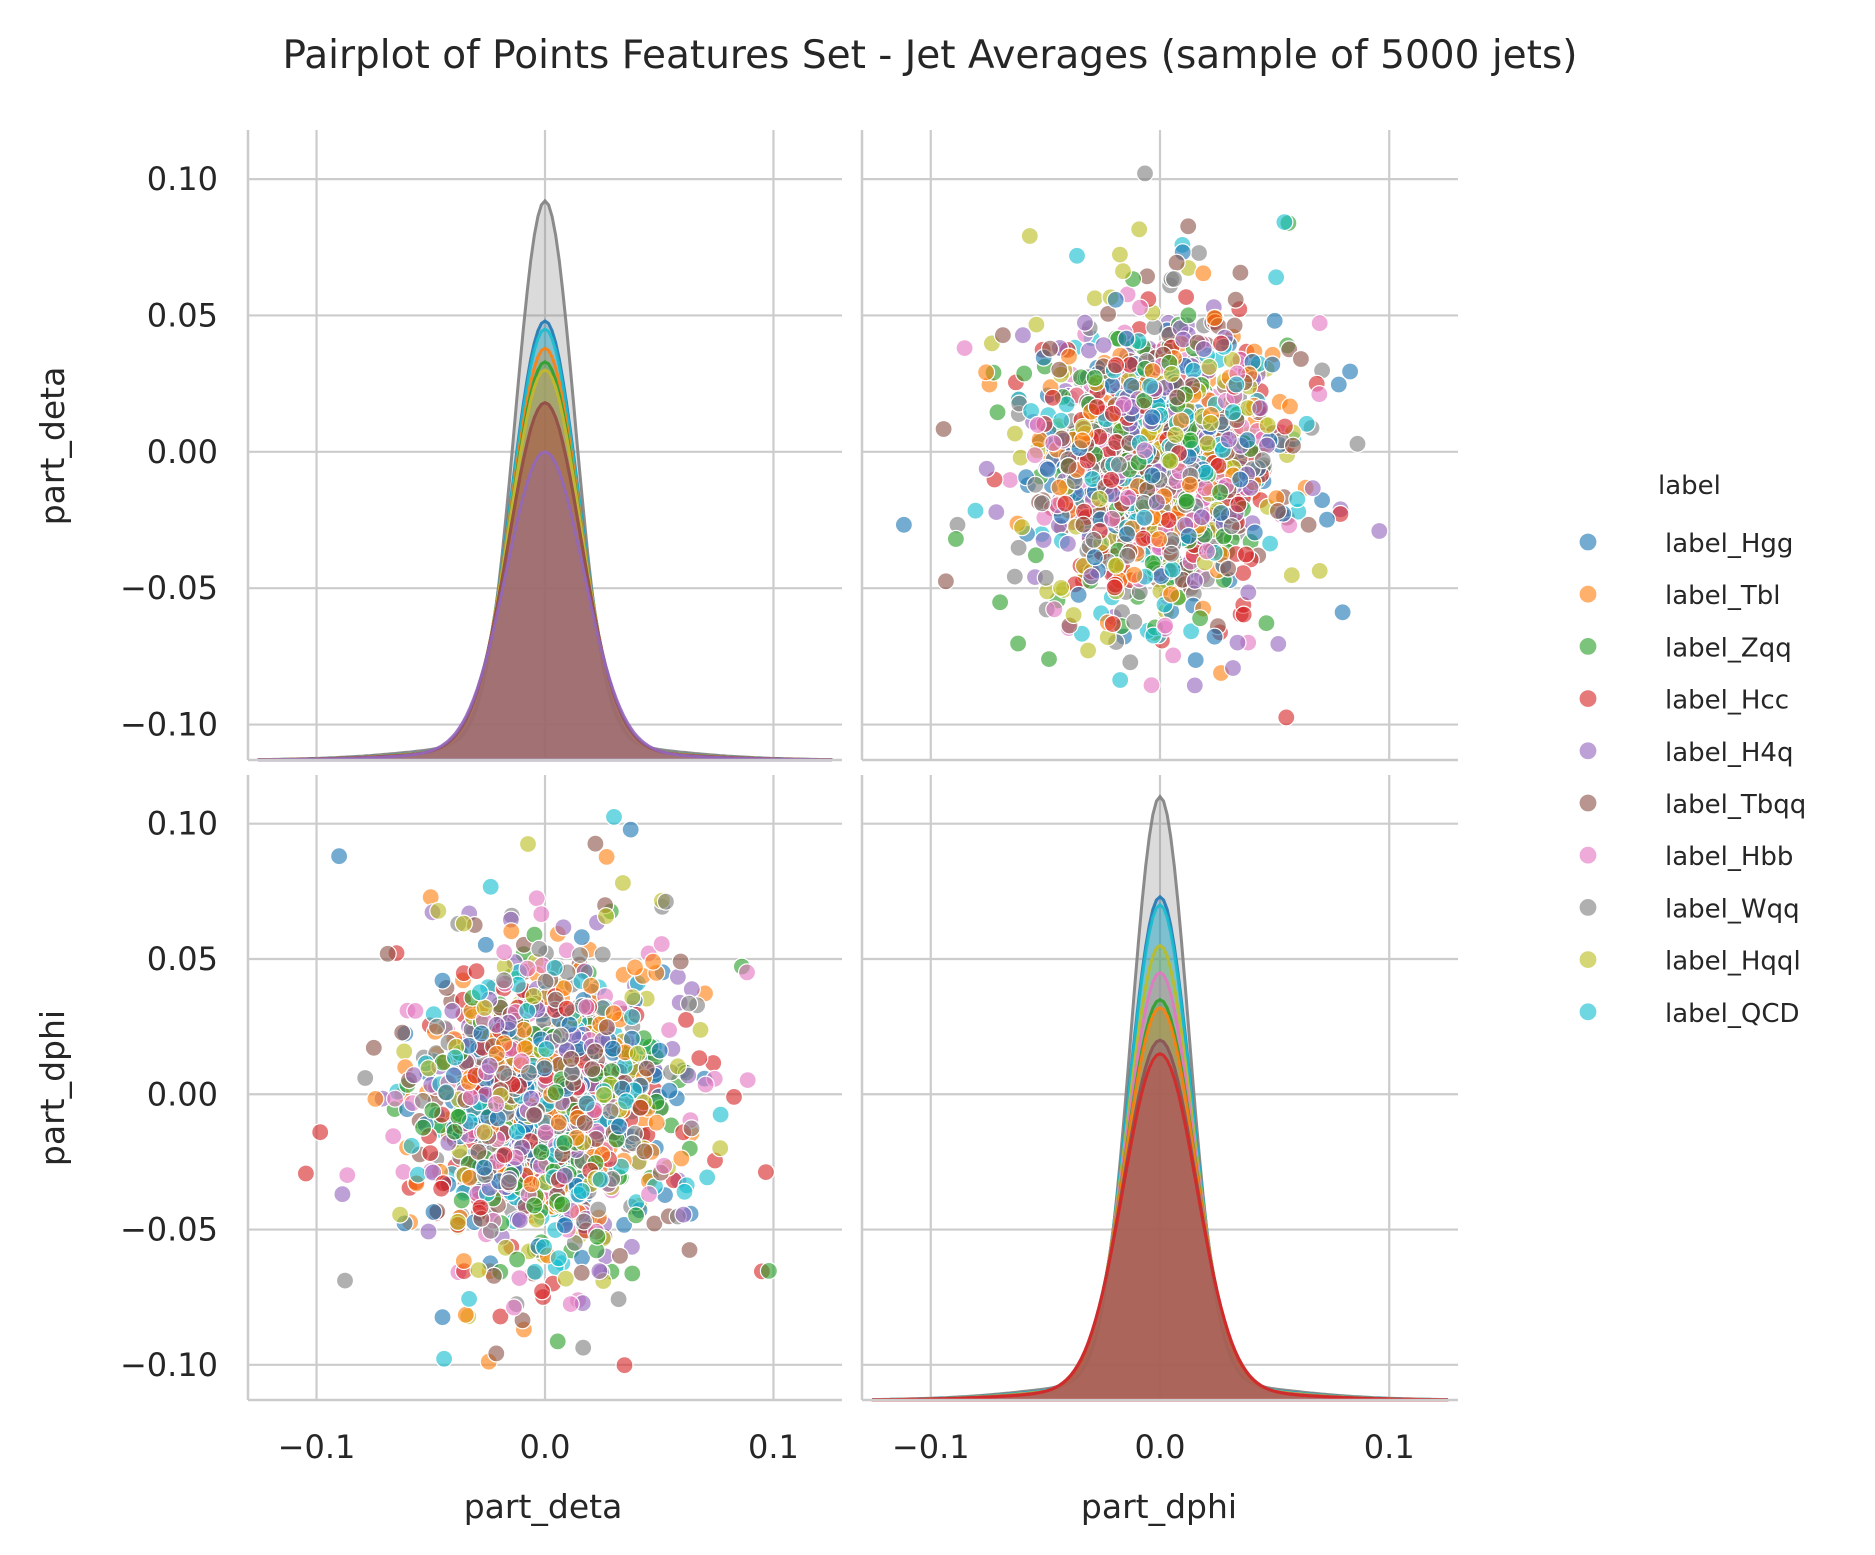  What do you see at coordinates (1588, 907) in the screenshot?
I see `legend-marker-label_Wqq` at bounding box center [1588, 907].